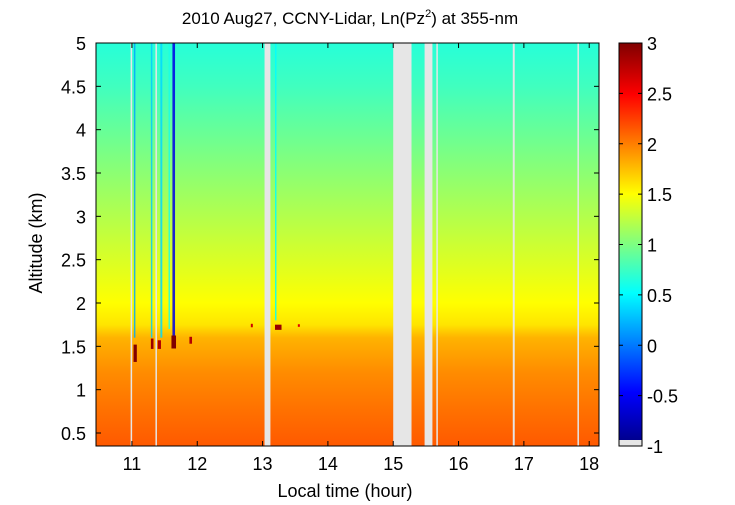  I want to click on x-tick-label: 11, so click(132, 464).